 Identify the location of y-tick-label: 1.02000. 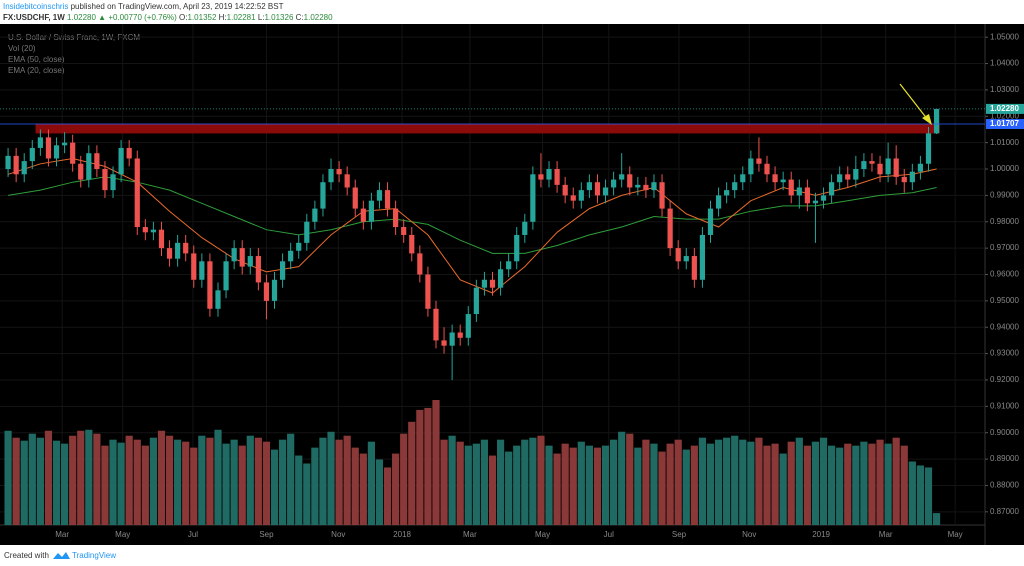
(1004, 115).